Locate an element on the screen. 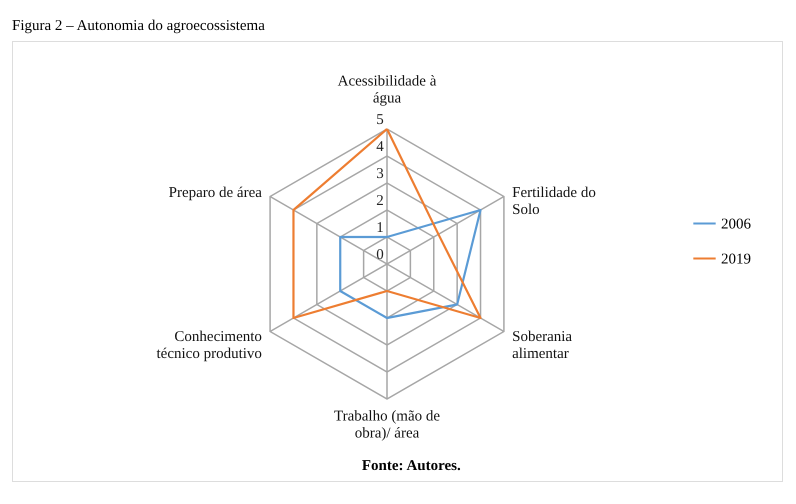  y-tick-label: 1 is located at coordinates (380, 228).